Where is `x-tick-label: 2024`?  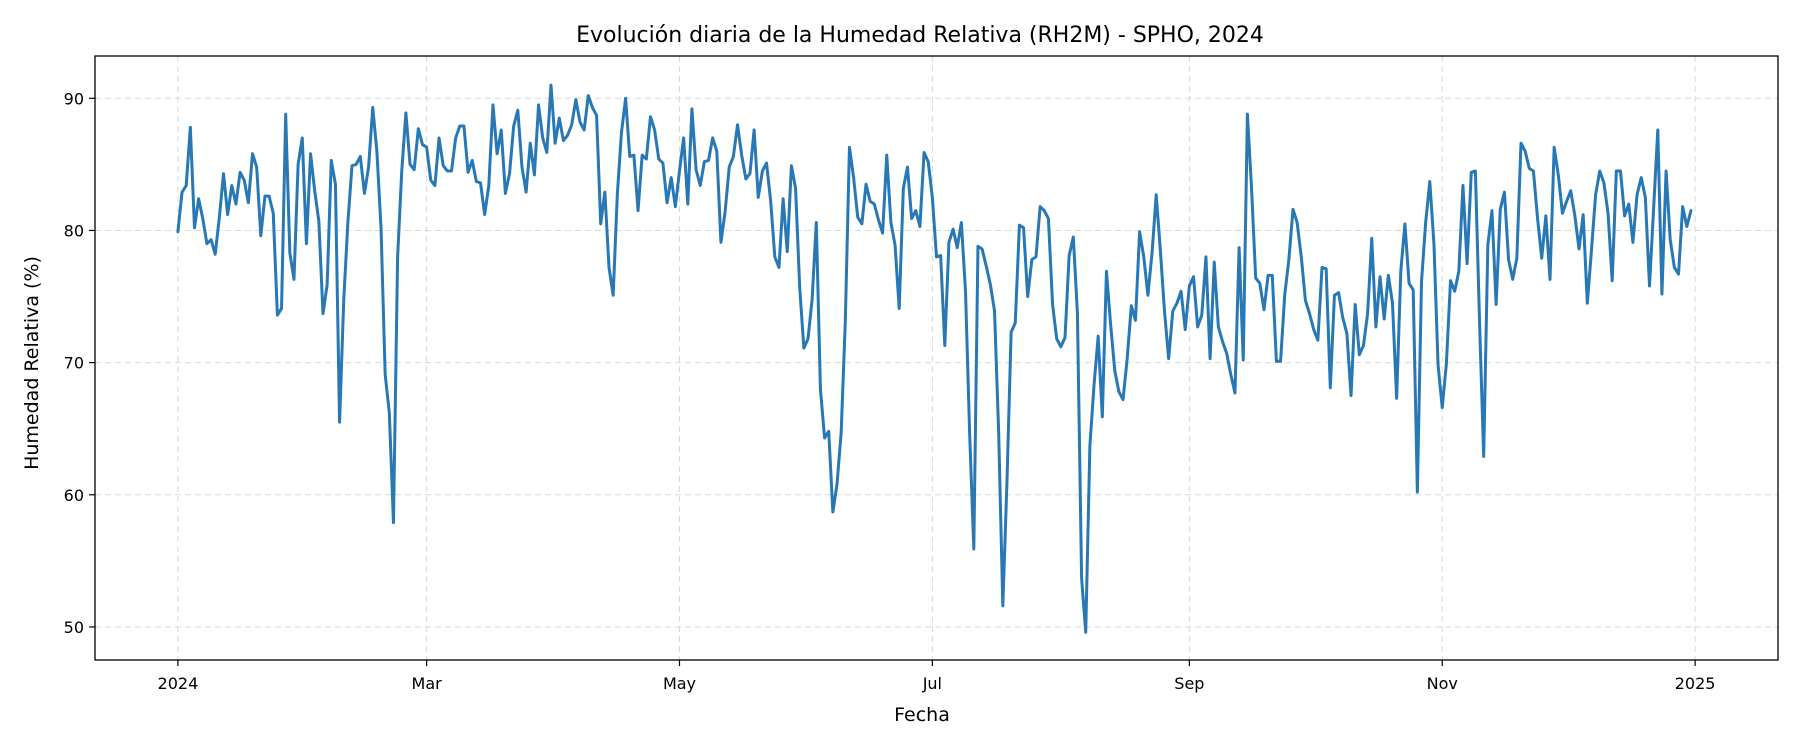
x-tick-label: 2024 is located at coordinates (178, 683).